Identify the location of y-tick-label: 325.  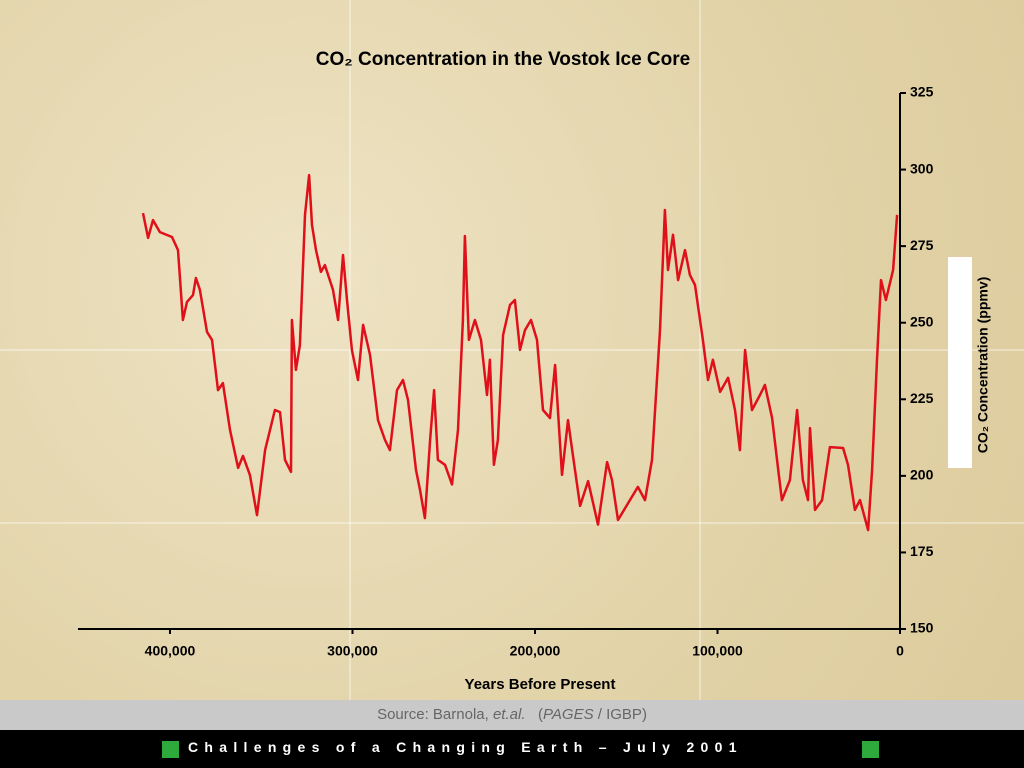
(922, 92).